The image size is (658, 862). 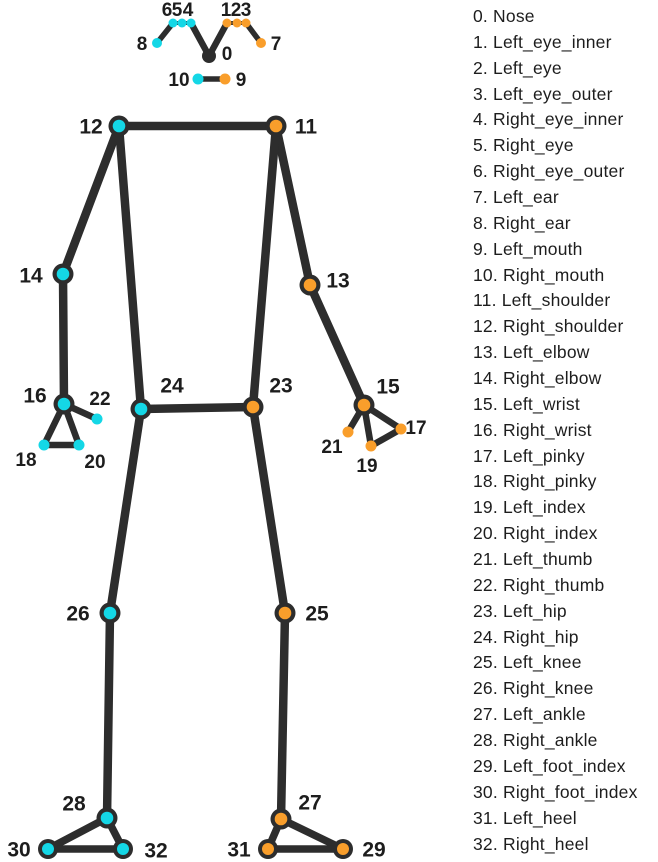 What do you see at coordinates (529, 714) in the screenshot?
I see `legend-item-27: 27. Left_ankle` at bounding box center [529, 714].